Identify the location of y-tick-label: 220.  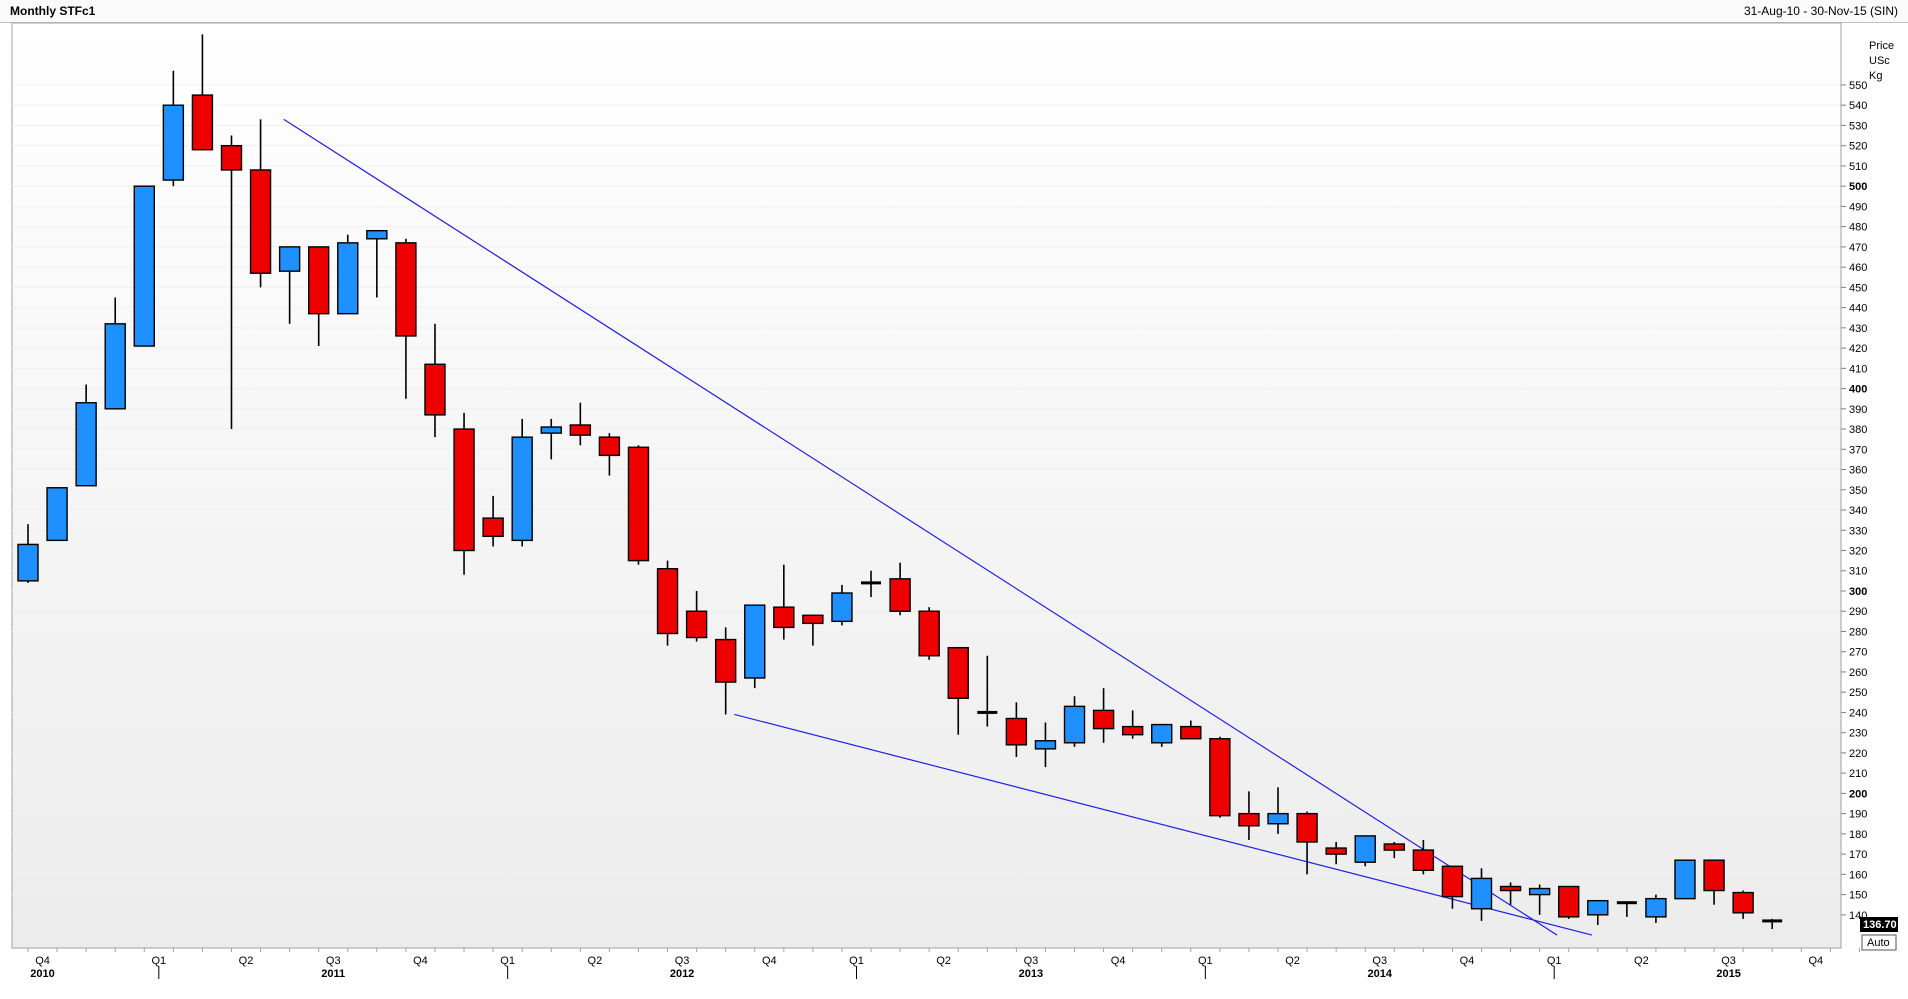
(1858, 754).